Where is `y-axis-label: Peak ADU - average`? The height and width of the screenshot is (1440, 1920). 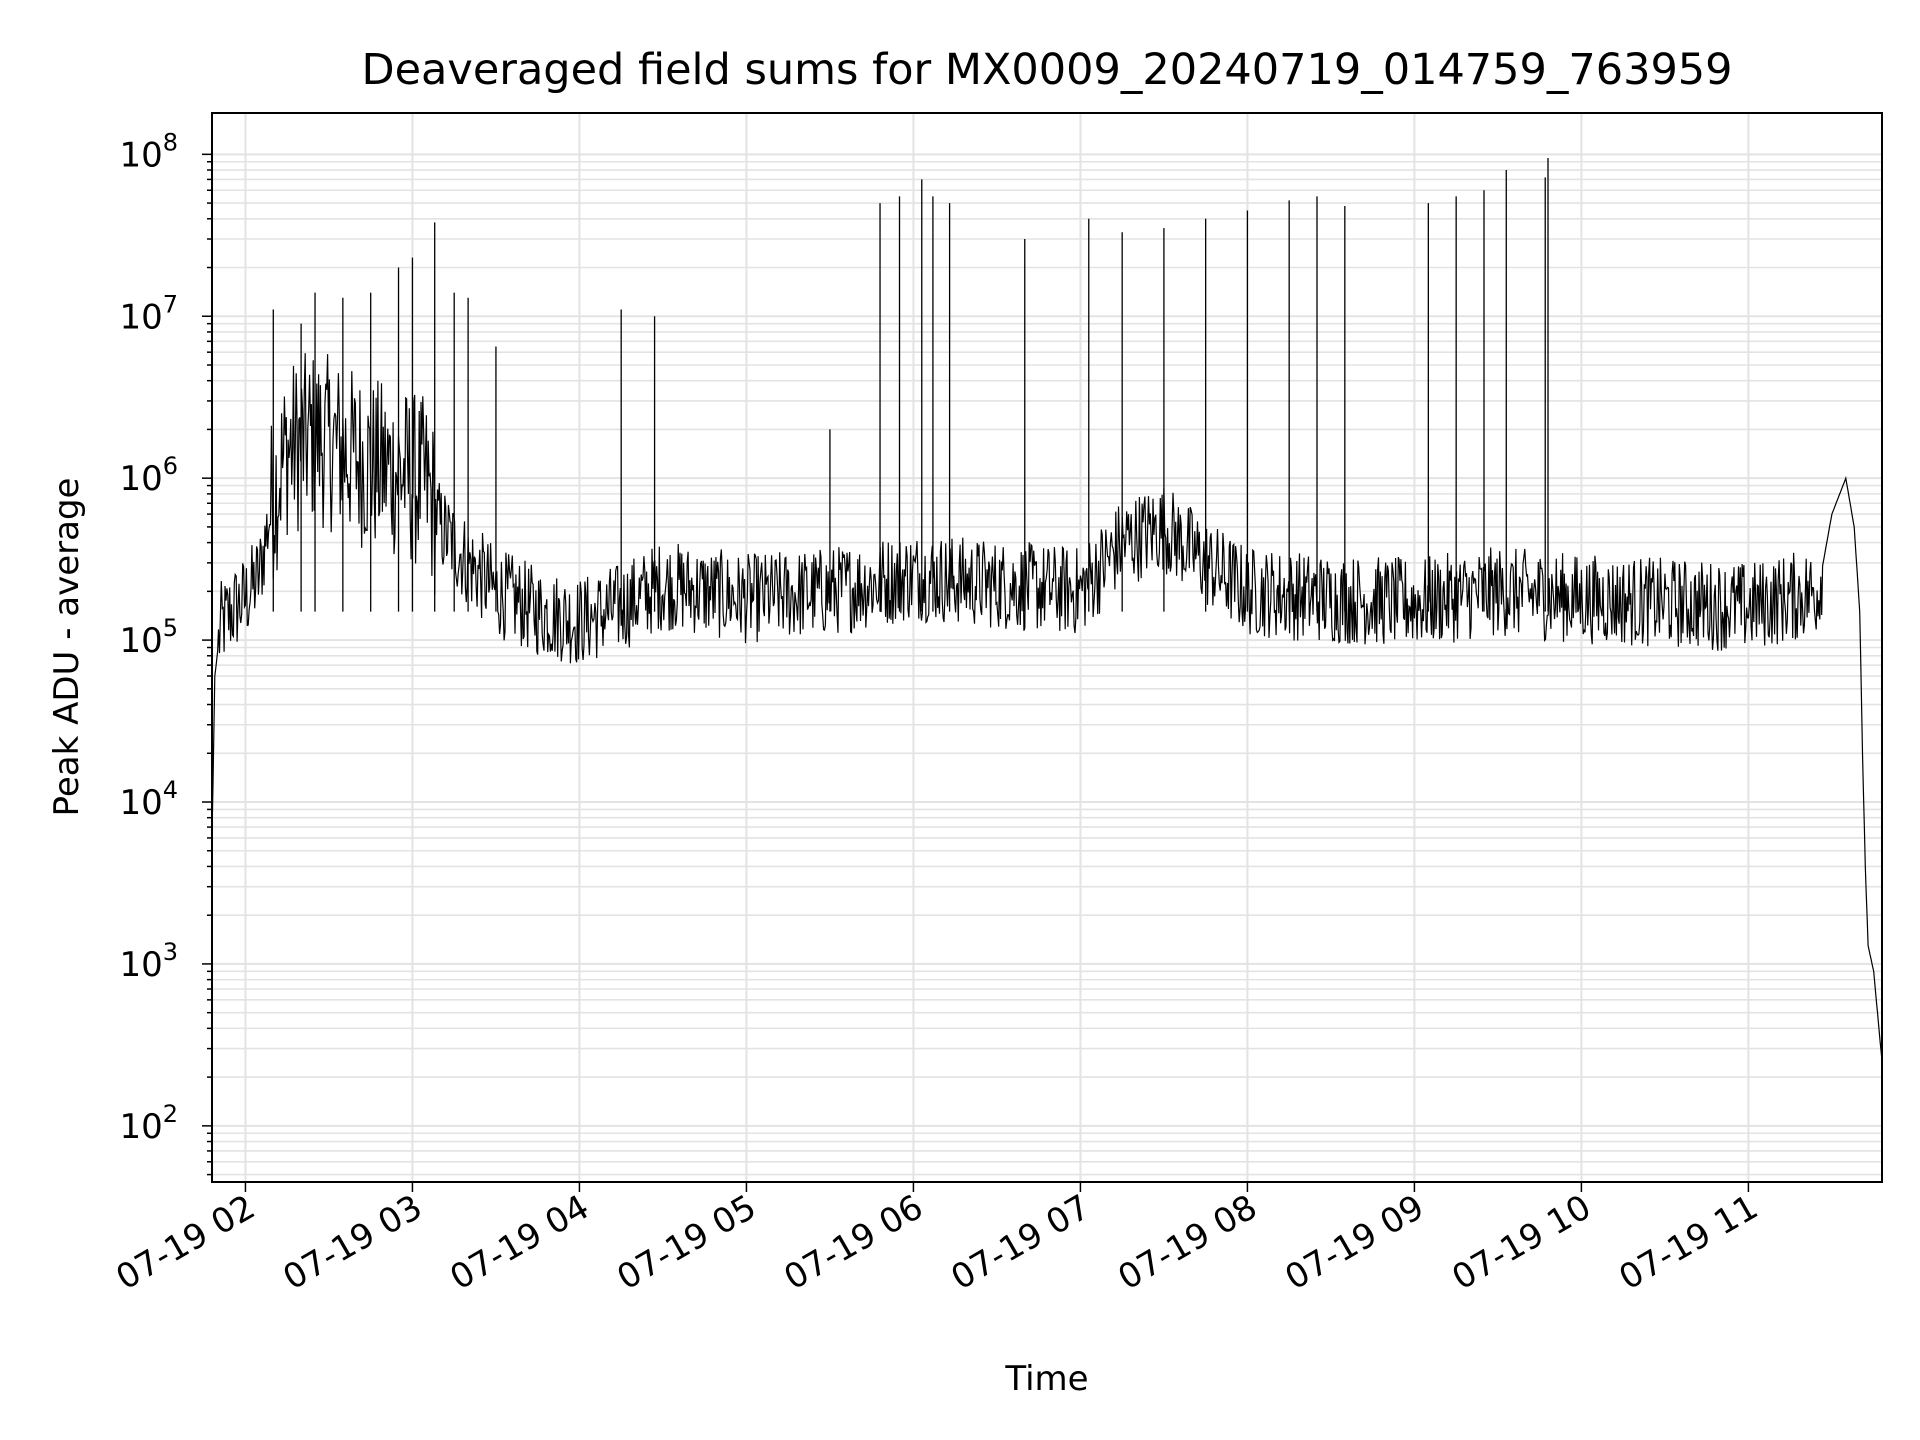
y-axis-label: Peak ADU - average is located at coordinates (67, 647).